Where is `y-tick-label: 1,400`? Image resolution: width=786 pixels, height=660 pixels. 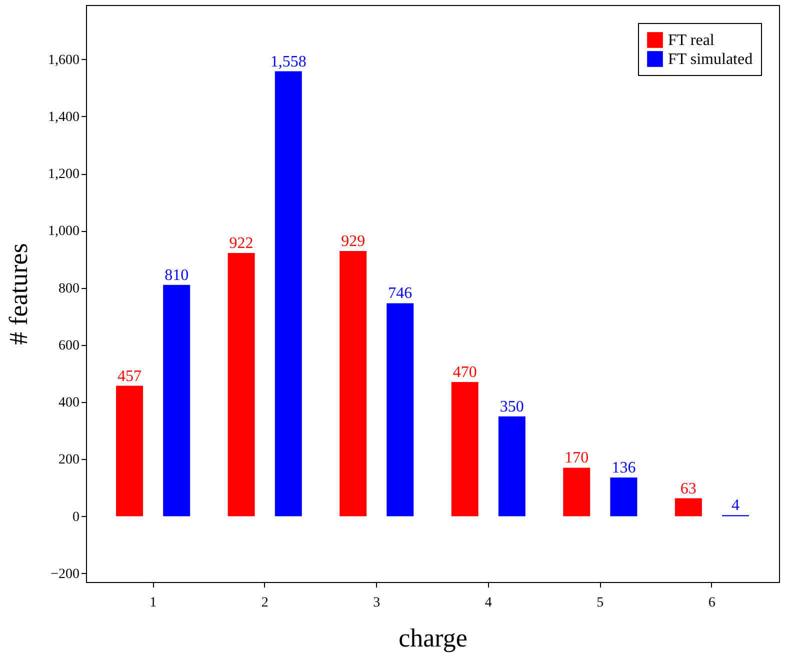 y-tick-label: 1,400 is located at coordinates (64, 117).